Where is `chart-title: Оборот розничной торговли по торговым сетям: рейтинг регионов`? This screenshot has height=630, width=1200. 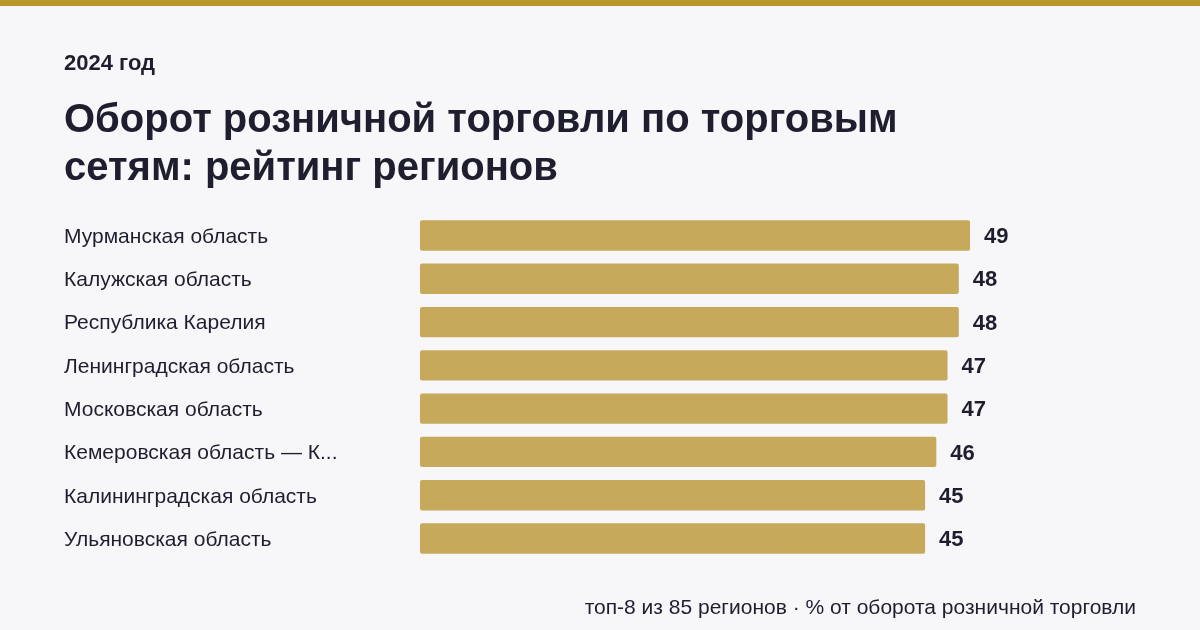
chart-title: Оборот розничной торговли по торговым сетям: рейтинг регионов is located at coordinates (481, 142).